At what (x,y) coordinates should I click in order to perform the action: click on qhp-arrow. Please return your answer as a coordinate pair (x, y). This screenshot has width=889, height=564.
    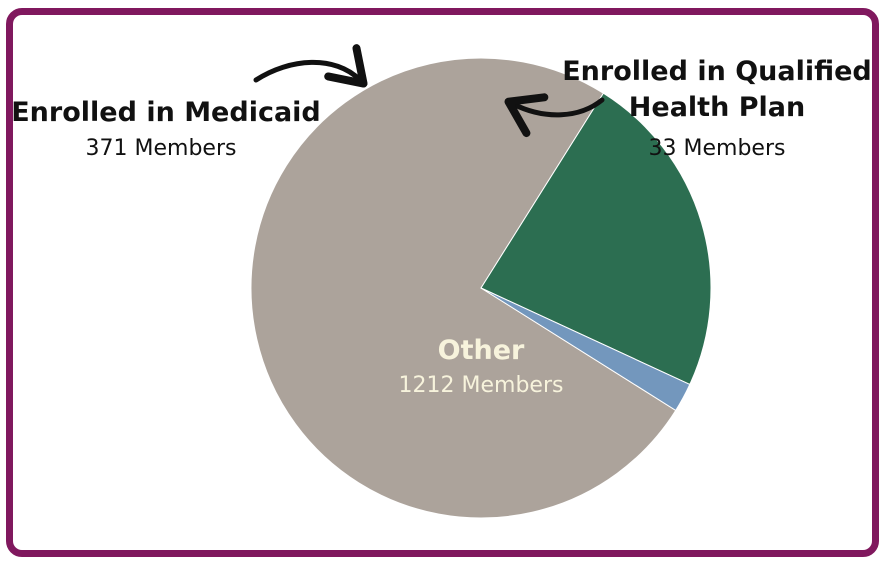
    Looking at the image, I should click on (554, 115).